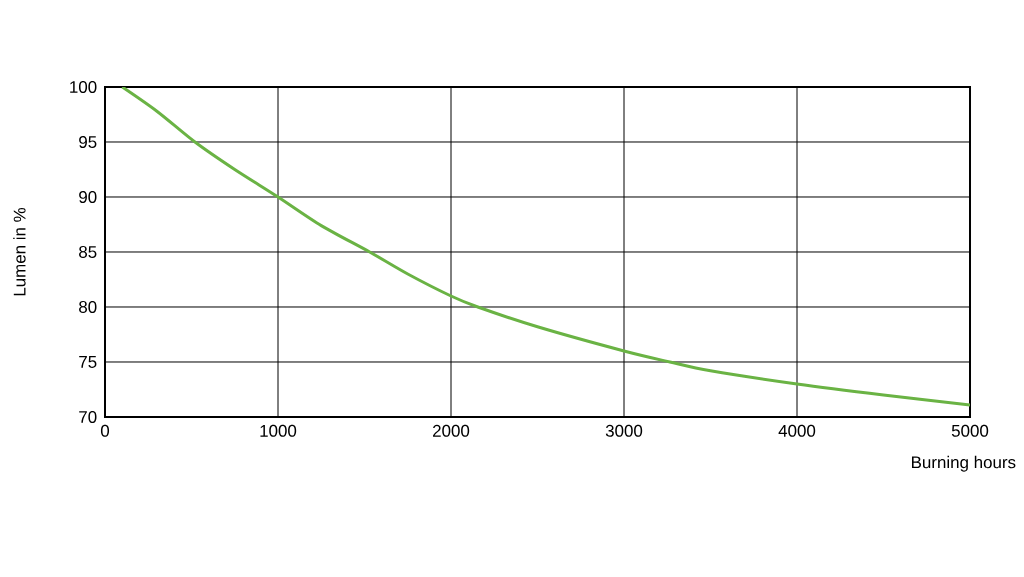 The height and width of the screenshot is (577, 1024). Describe the element at coordinates (19, 251) in the screenshot. I see `y-axis-title: Lumen in %` at that location.